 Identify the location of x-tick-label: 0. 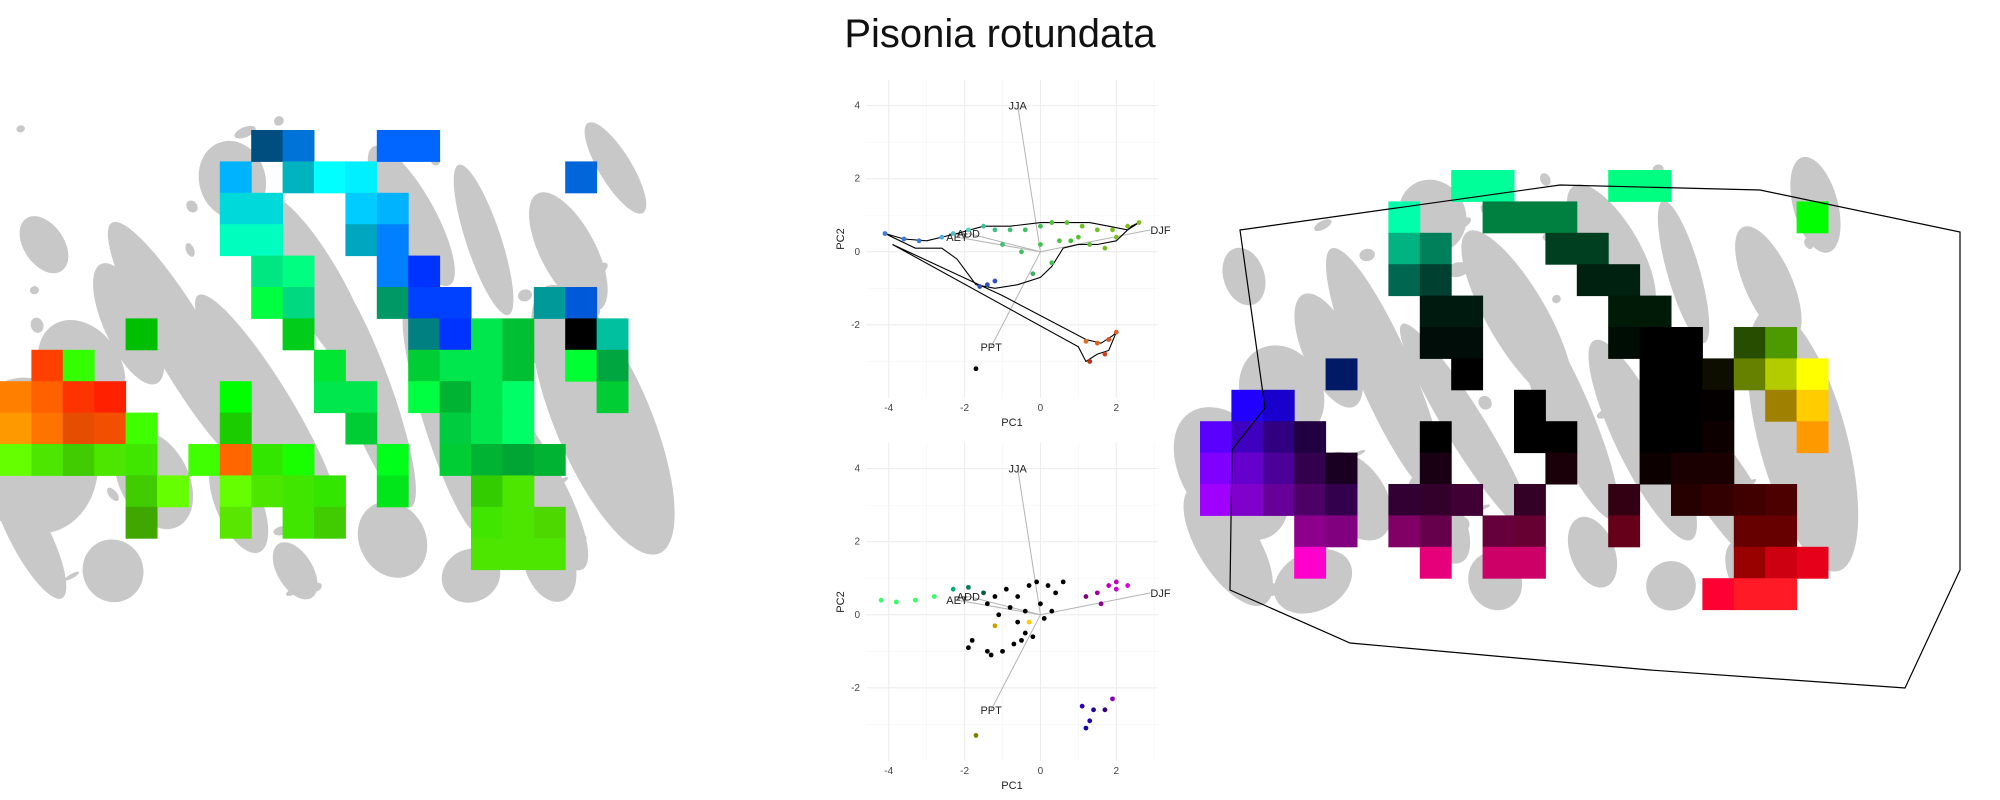
(1041, 408).